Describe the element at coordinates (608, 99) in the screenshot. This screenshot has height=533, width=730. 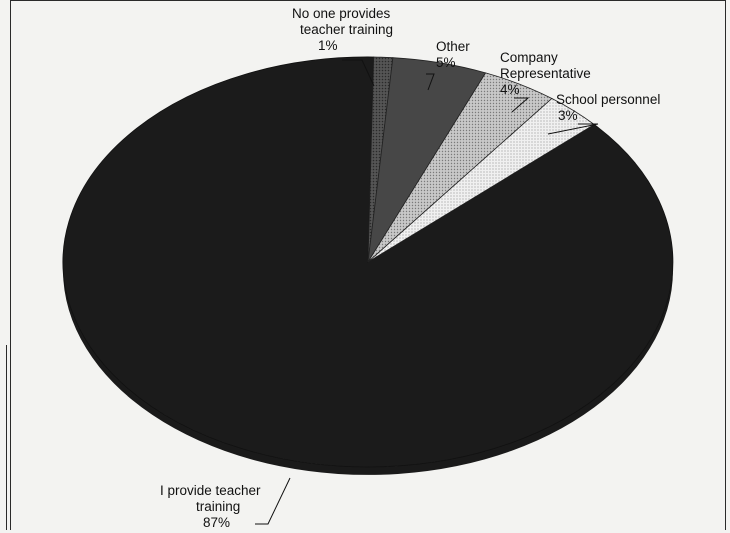
I see `label-school: School personnel` at that location.